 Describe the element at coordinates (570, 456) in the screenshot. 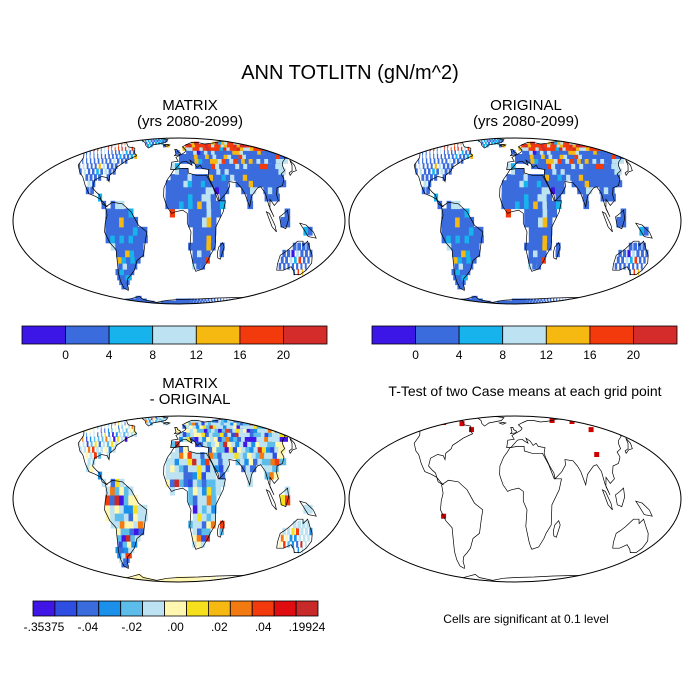

I see `coastline-eurasia` at that location.